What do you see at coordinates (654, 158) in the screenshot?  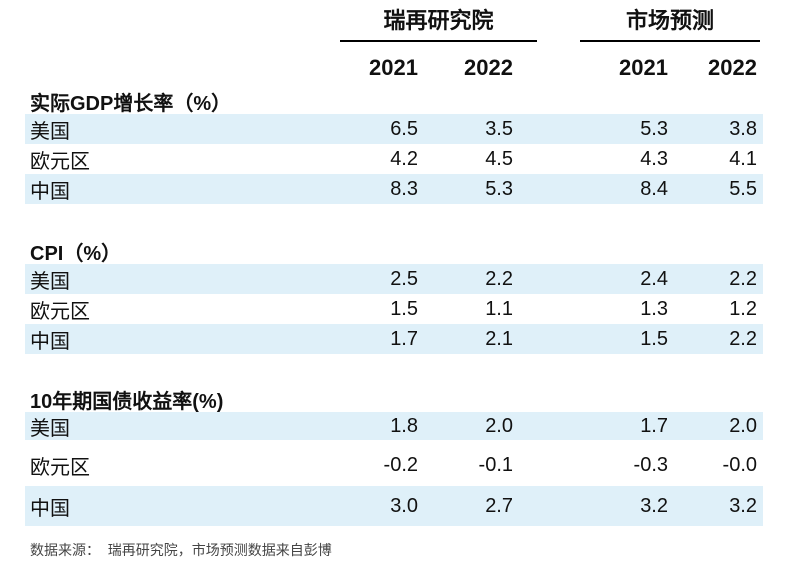 I see `cell-value: 4.3` at bounding box center [654, 158].